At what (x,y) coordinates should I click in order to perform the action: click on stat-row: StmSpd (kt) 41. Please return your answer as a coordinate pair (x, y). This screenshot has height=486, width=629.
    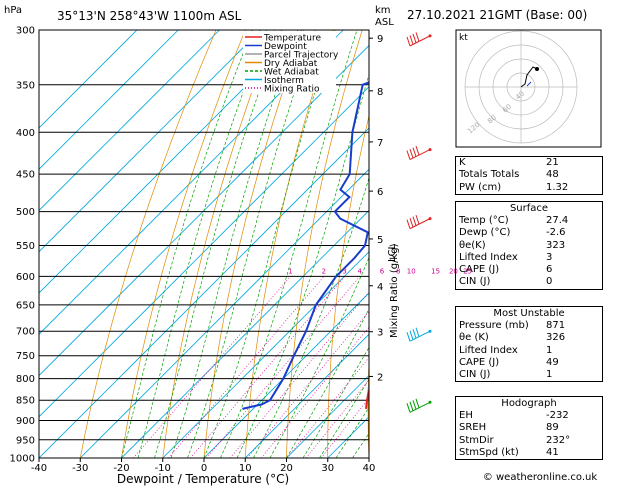
    Looking at the image, I should click on (529, 453).